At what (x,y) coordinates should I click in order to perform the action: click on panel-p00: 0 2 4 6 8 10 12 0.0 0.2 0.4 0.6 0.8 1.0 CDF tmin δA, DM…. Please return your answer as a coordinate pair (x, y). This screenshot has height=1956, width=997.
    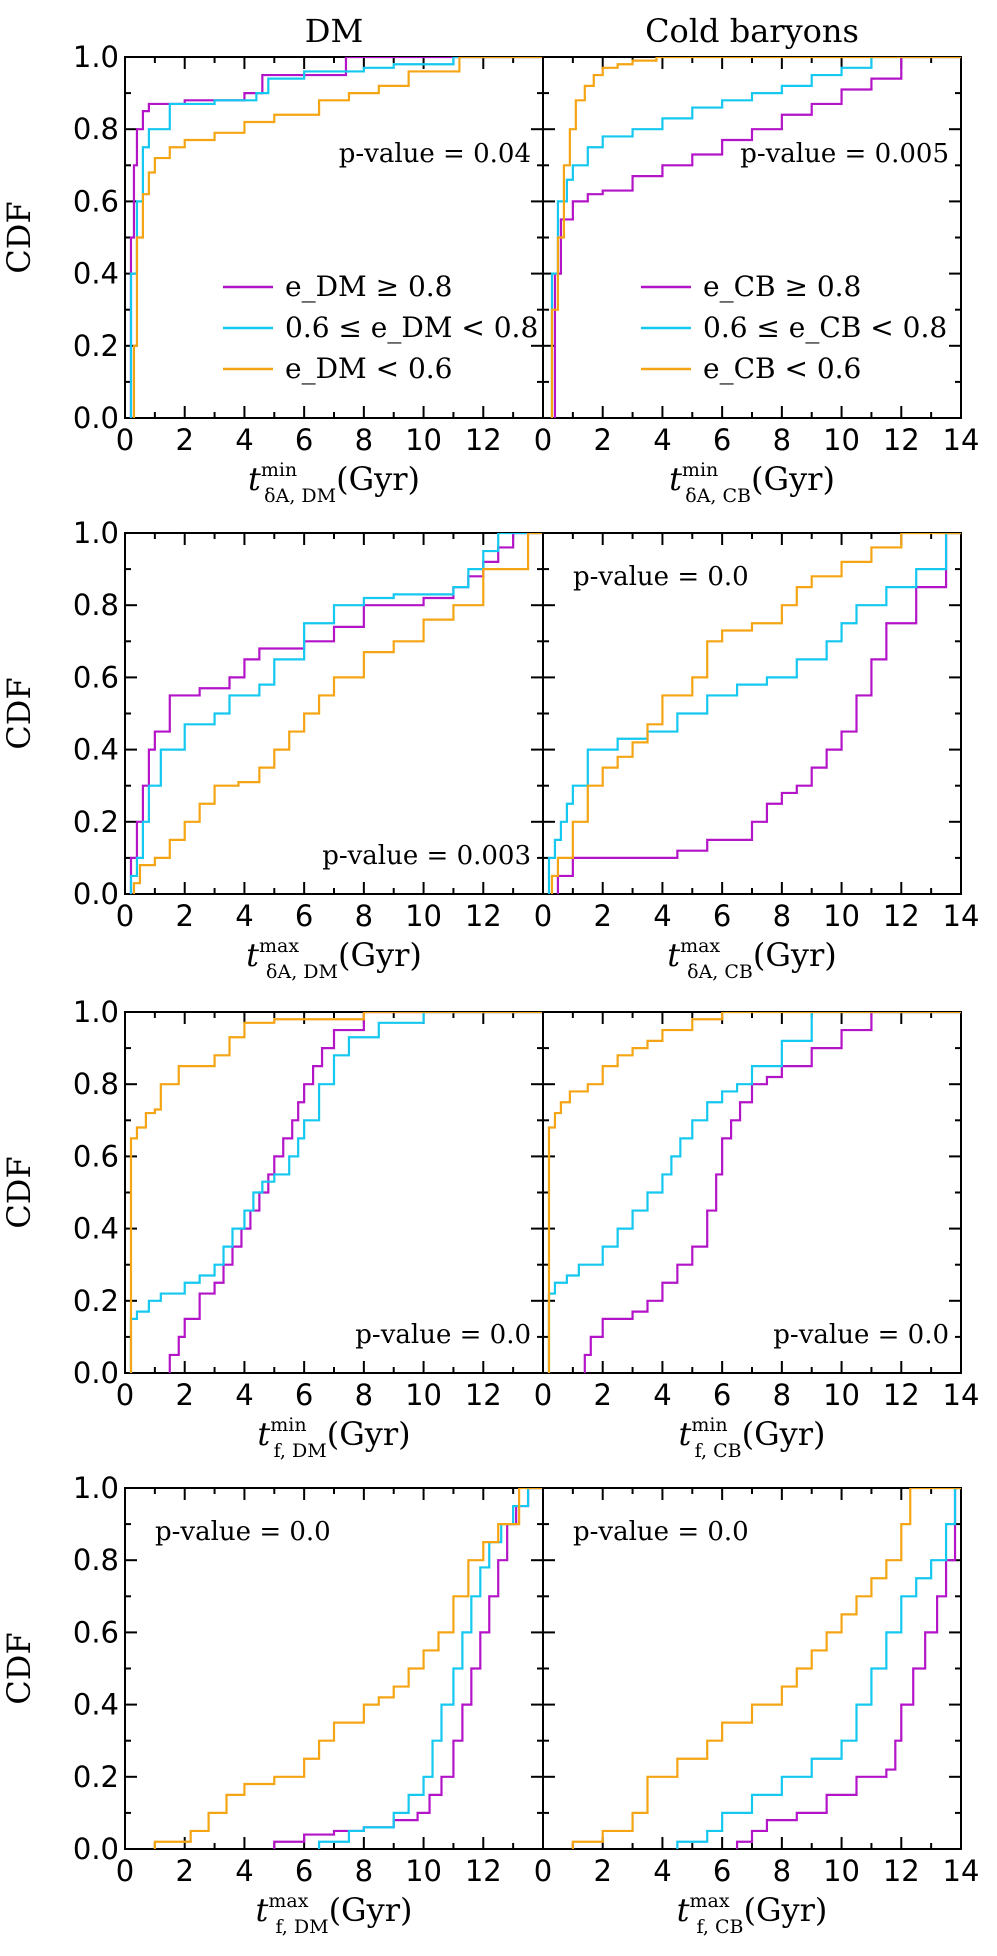
    Looking at the image, I should click on (272, 273).